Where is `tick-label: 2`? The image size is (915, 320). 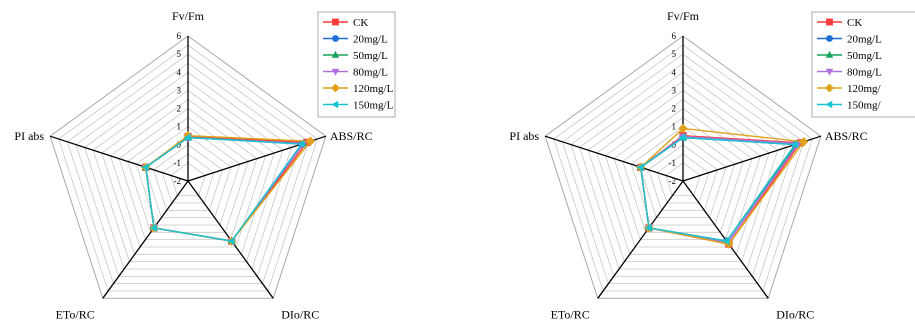 tick-label: 2 is located at coordinates (179, 109).